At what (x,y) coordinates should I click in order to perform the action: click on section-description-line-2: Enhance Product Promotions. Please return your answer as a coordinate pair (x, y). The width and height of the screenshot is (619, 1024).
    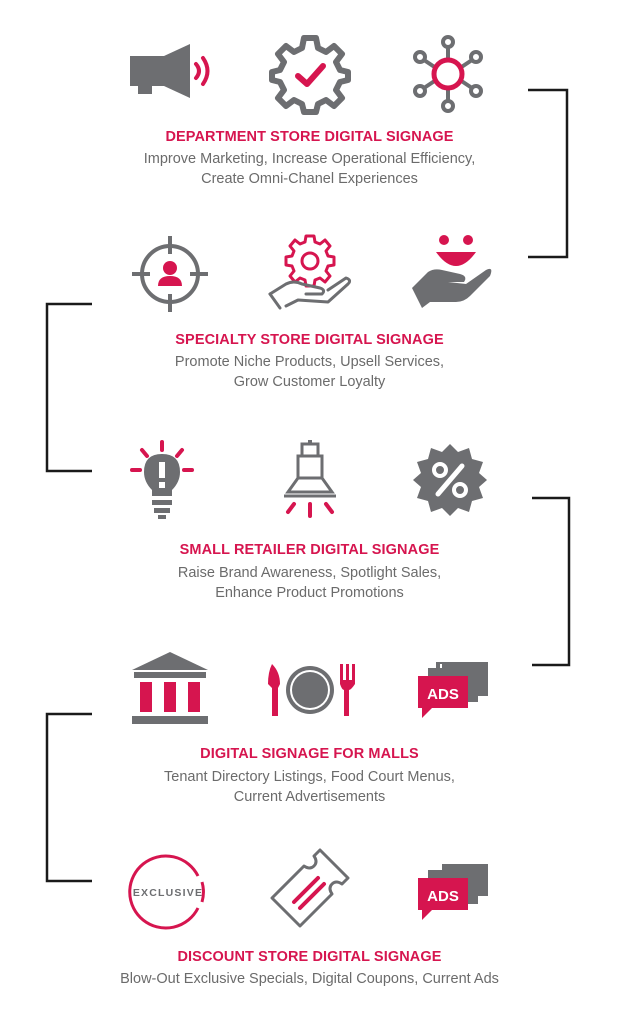
    Looking at the image, I should click on (309, 593).